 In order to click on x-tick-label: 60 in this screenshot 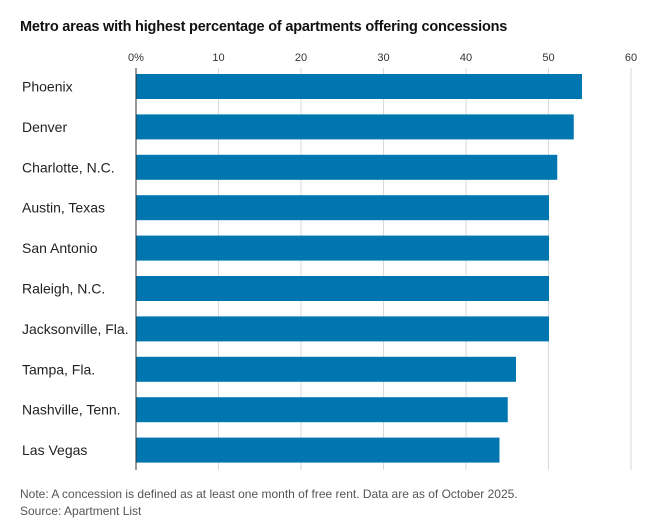, I will do `click(631, 58)`.